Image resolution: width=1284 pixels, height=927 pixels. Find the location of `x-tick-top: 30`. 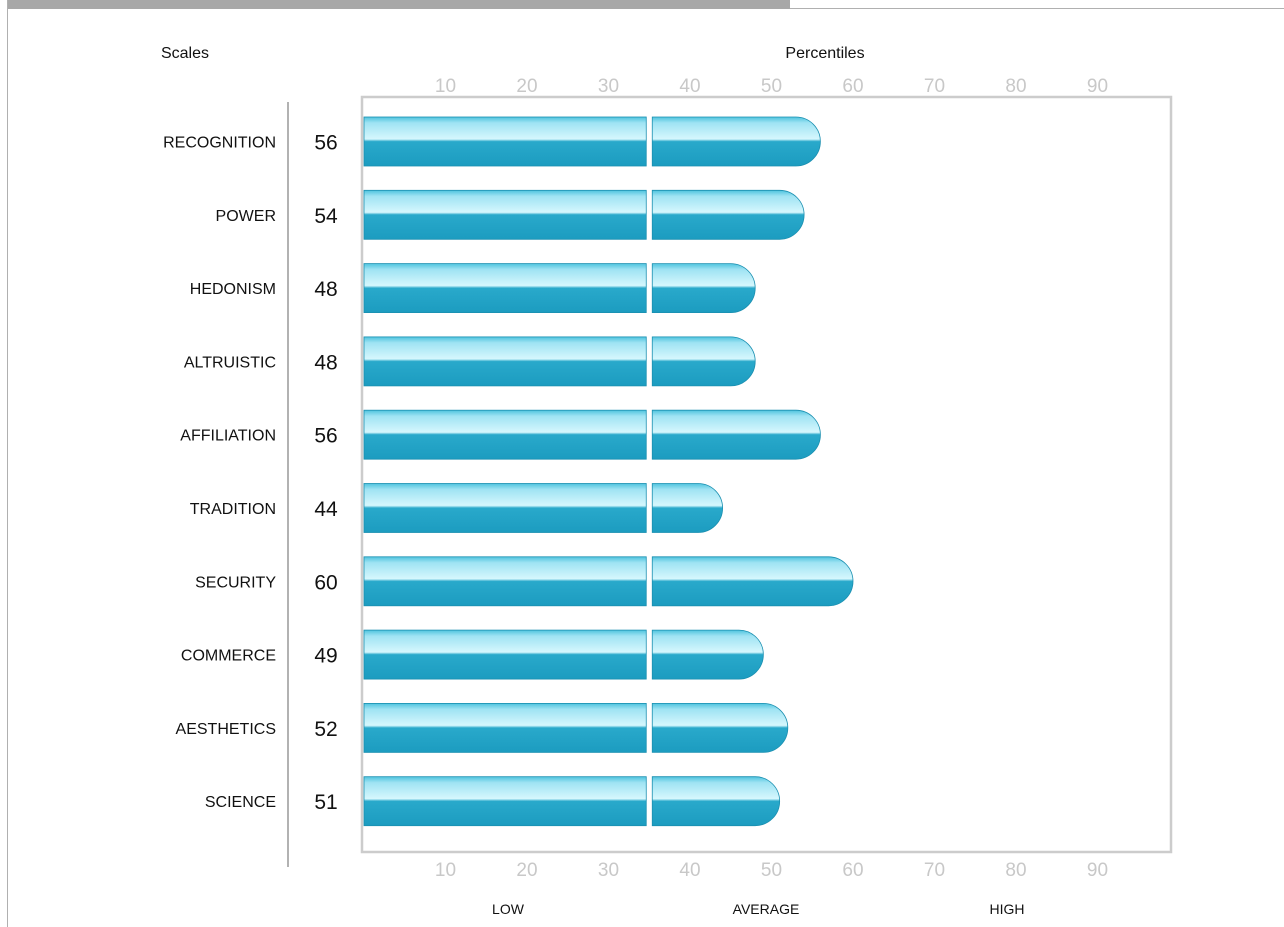

x-tick-top: 30 is located at coordinates (608, 86).